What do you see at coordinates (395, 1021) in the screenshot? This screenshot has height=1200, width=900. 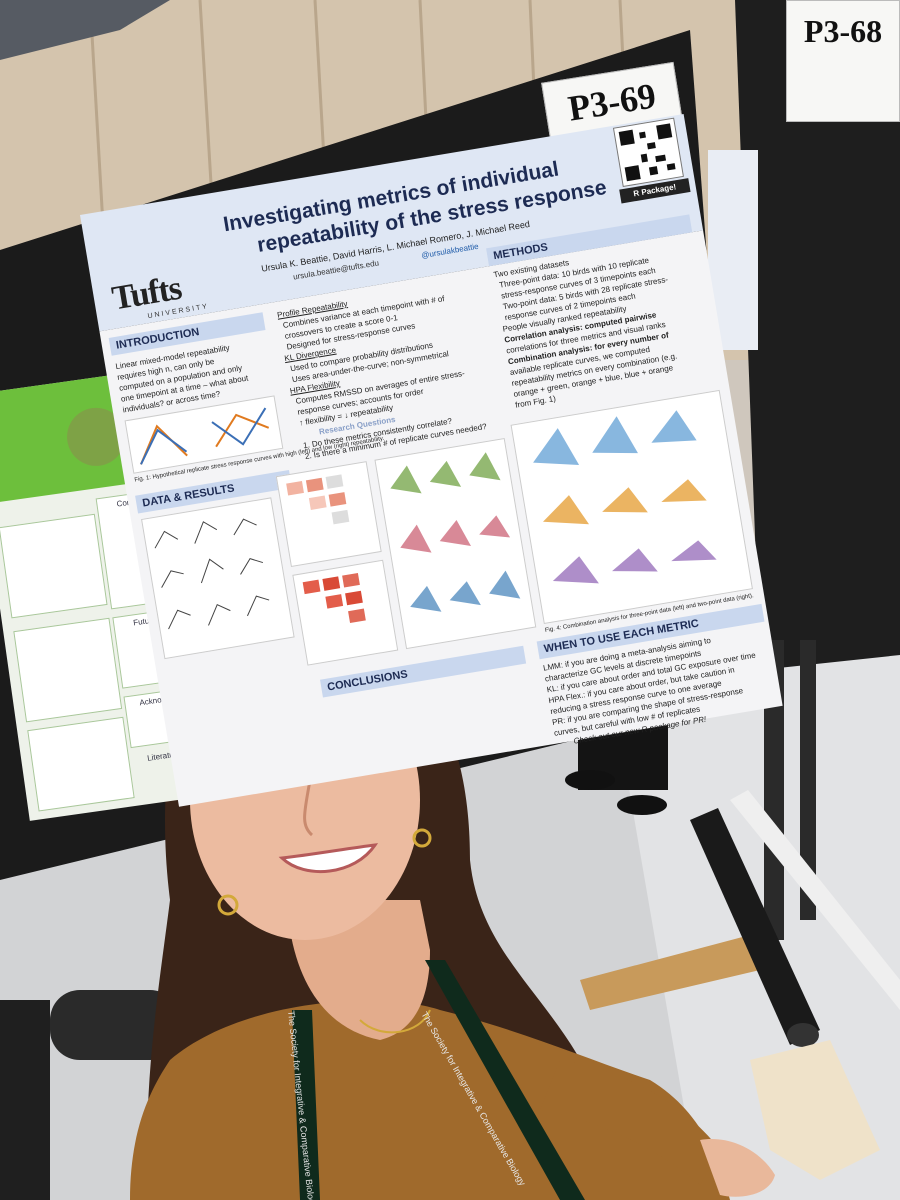 I see `necklace` at bounding box center [395, 1021].